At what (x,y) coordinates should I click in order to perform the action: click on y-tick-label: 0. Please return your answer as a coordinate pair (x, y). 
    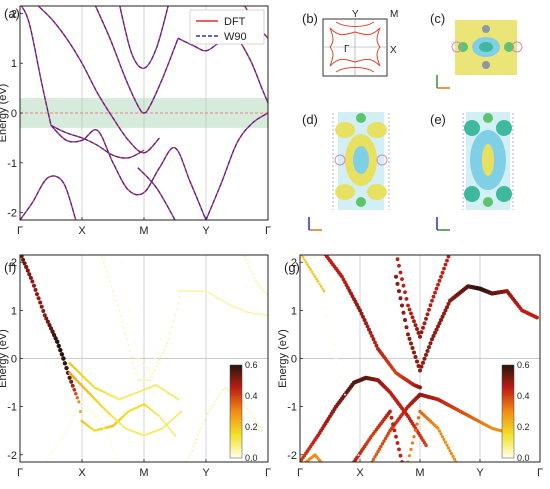
    Looking at the image, I should click on (14, 360).